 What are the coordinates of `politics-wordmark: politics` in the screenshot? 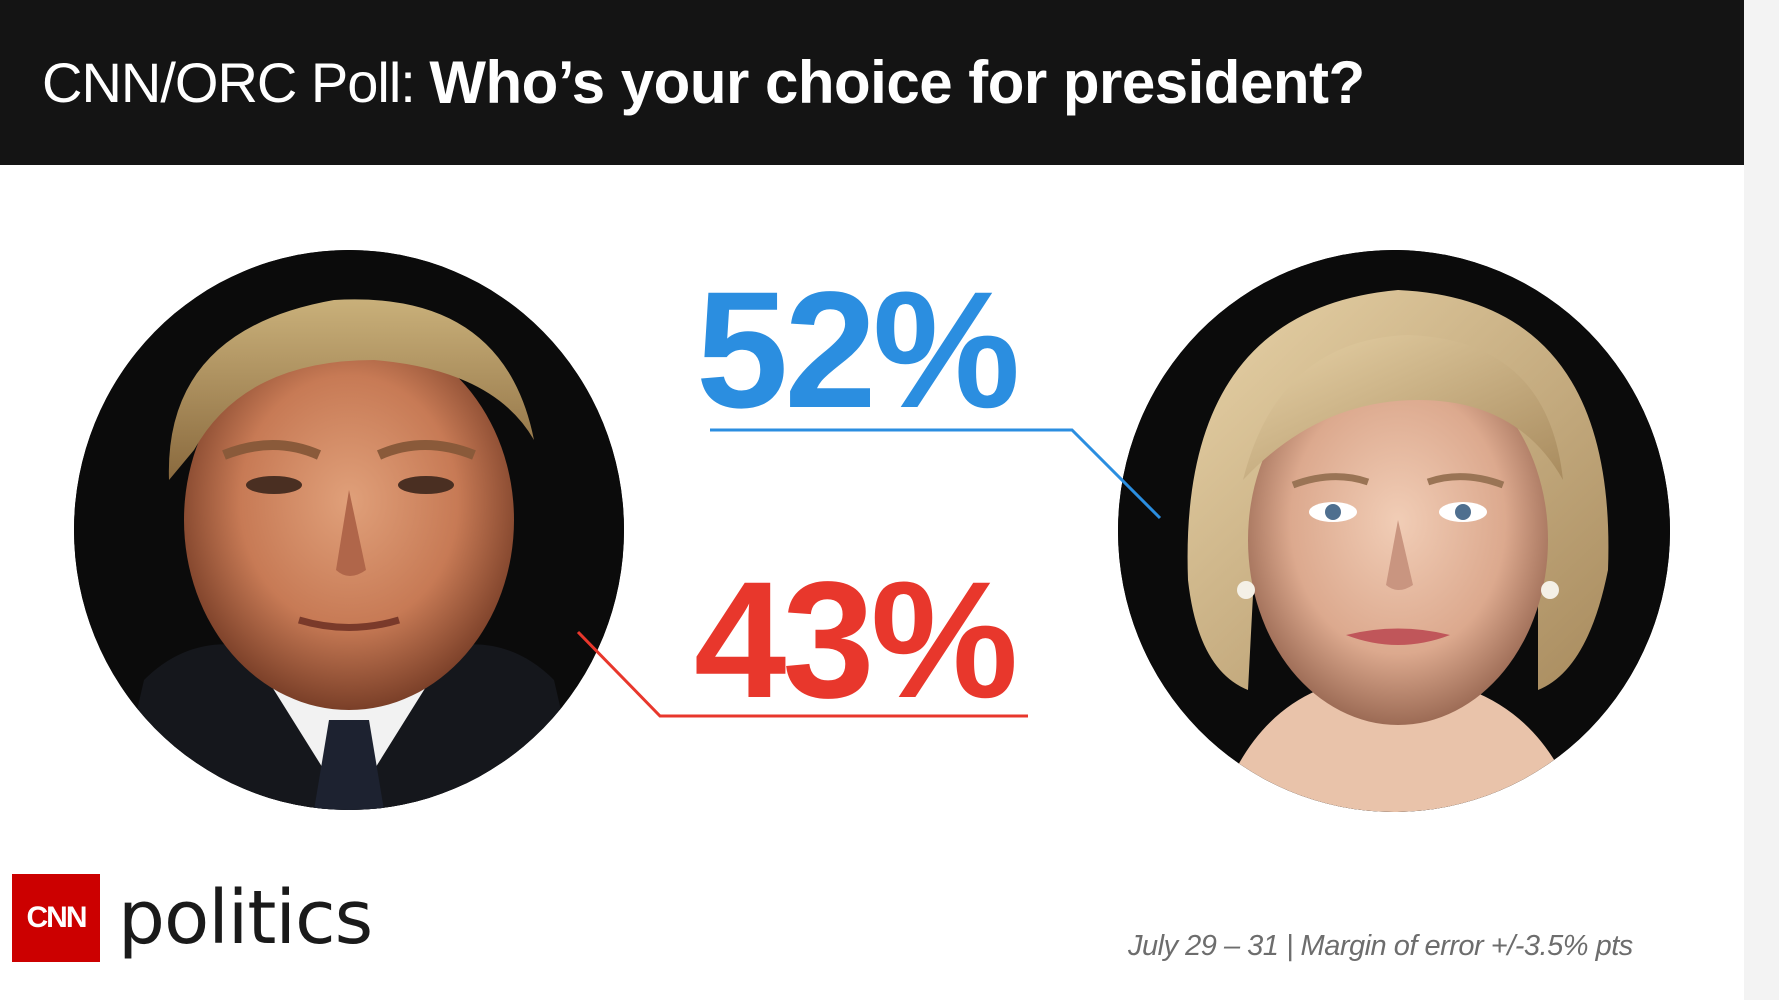 It's located at (245, 918).